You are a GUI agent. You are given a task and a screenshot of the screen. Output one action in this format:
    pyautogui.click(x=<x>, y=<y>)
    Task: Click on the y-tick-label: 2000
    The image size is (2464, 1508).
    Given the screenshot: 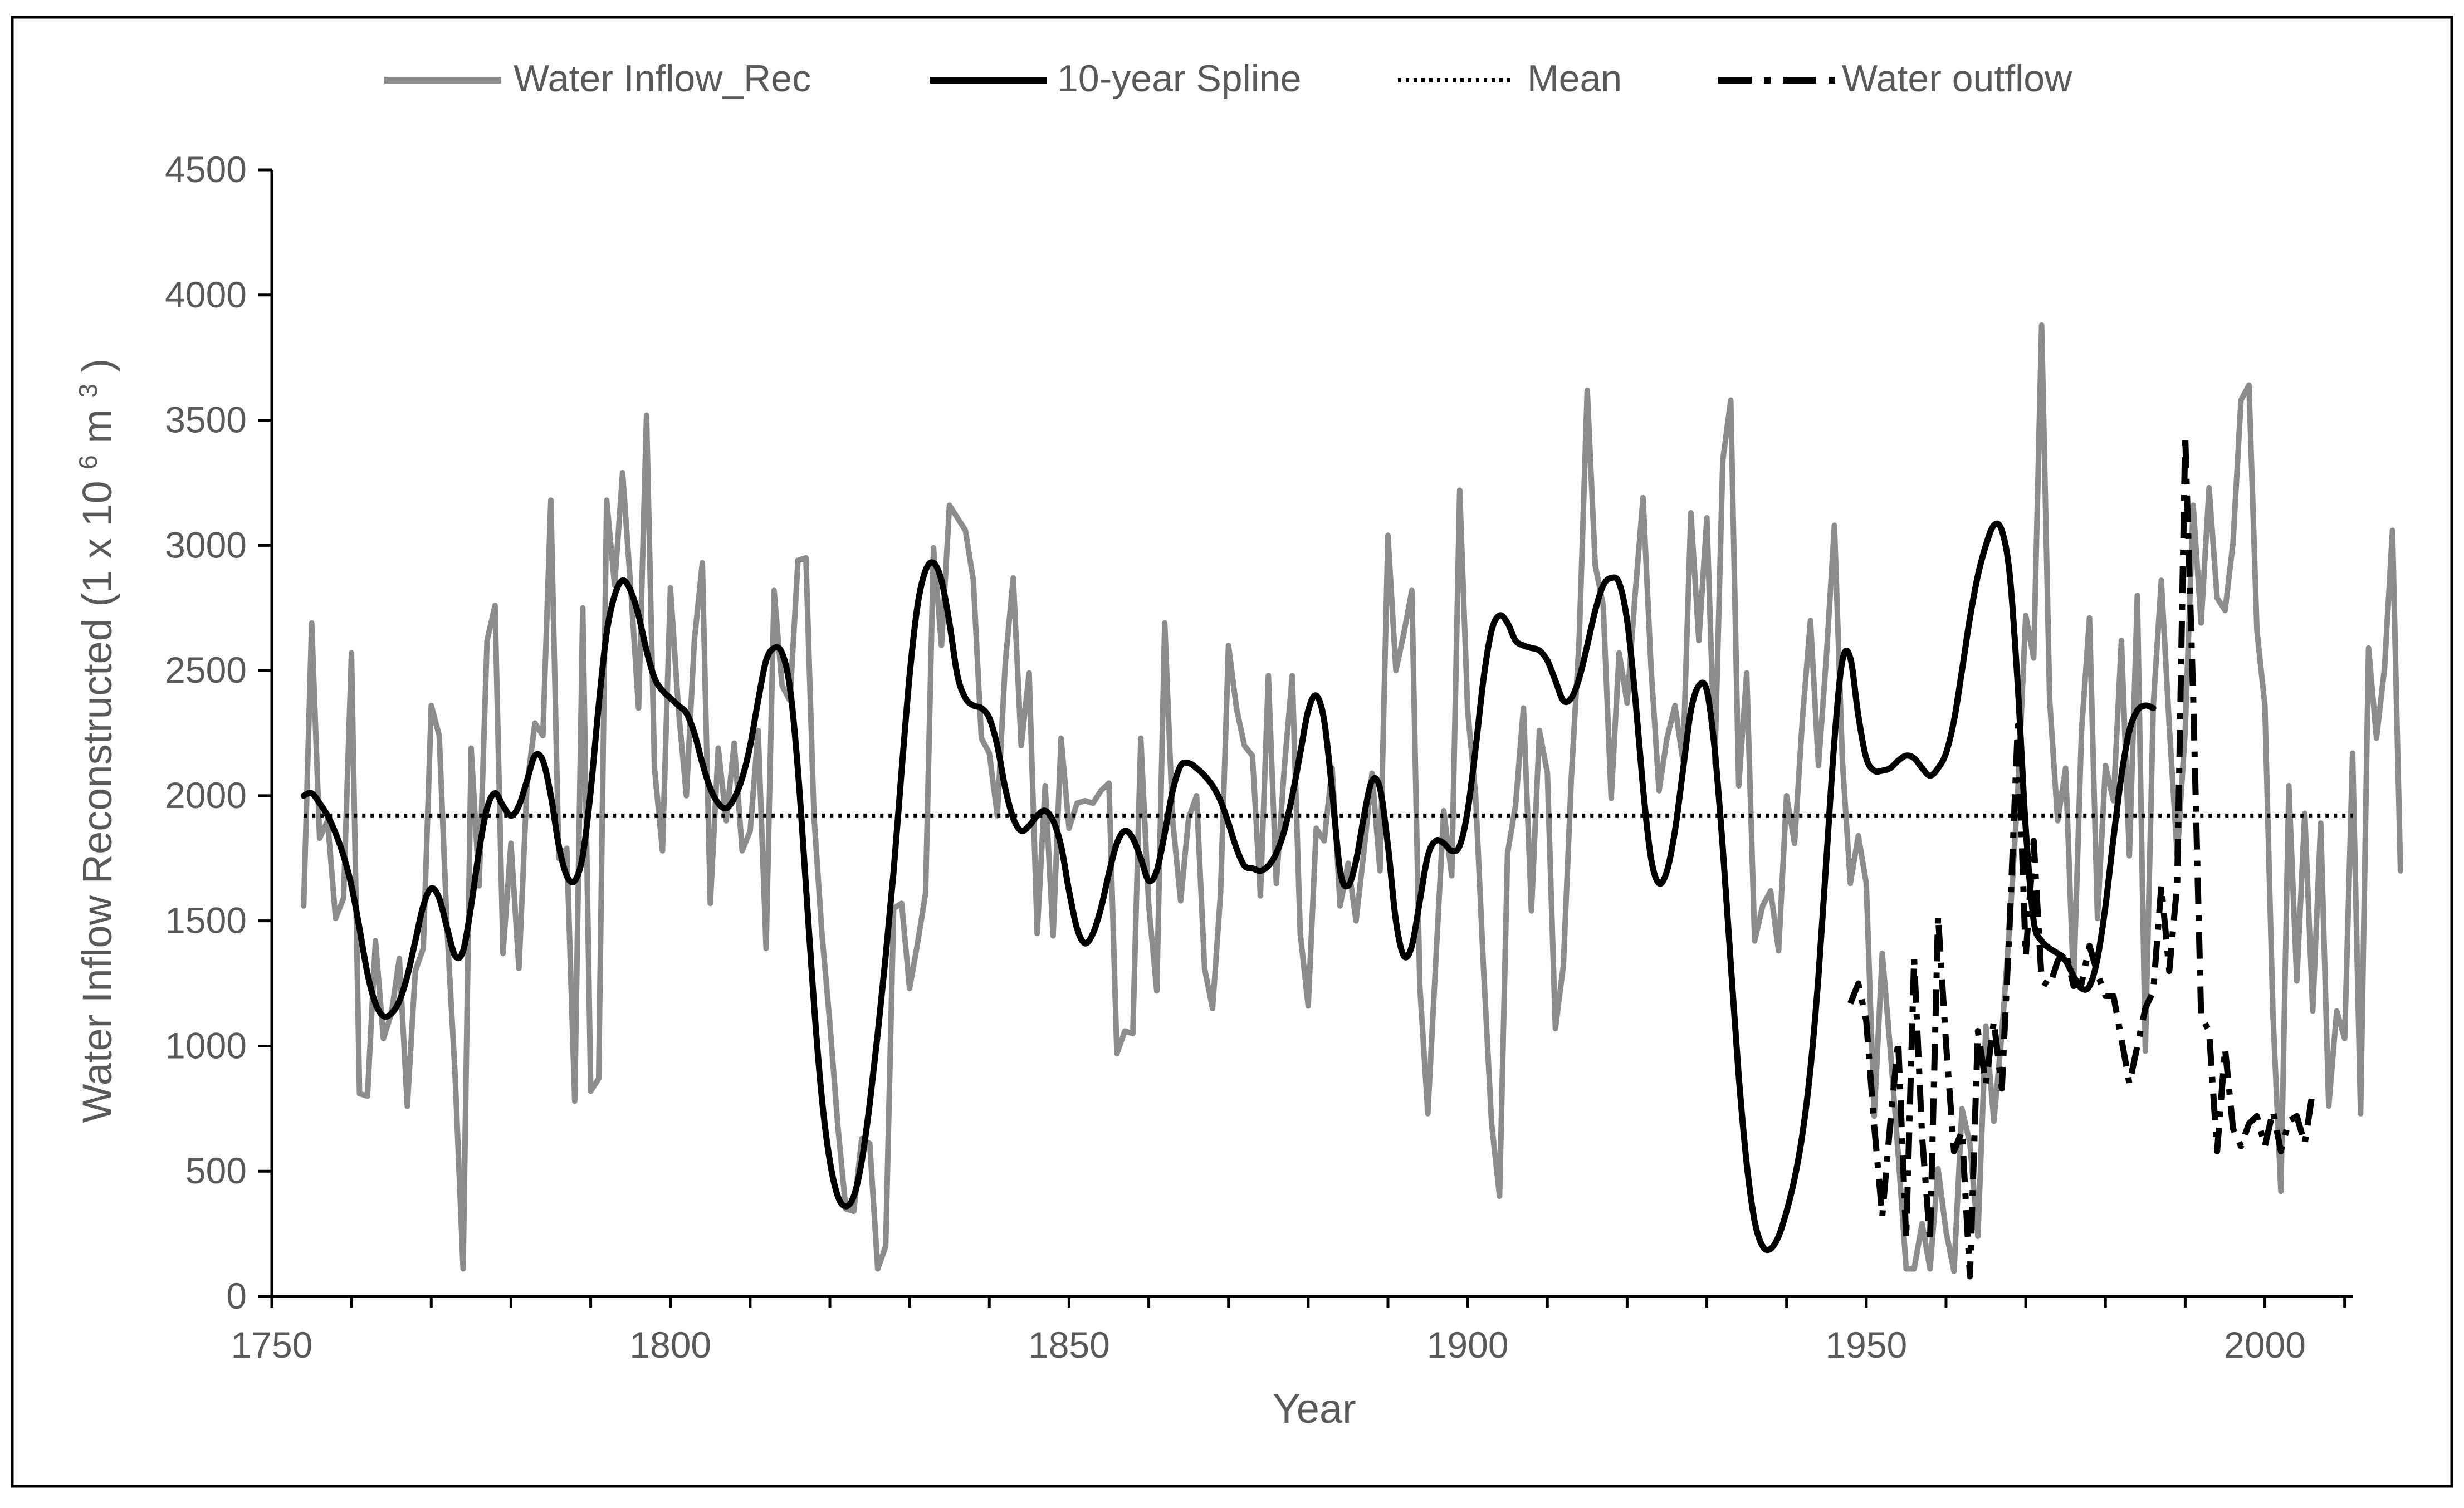 What is the action you would take?
    pyautogui.click(x=206, y=795)
    